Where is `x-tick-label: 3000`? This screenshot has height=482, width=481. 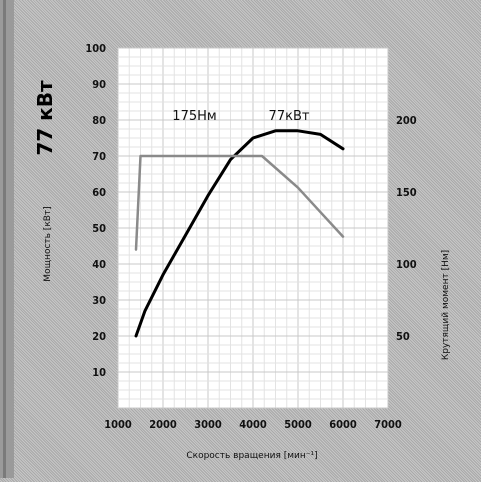 x-tick-label: 3000 is located at coordinates (208, 424).